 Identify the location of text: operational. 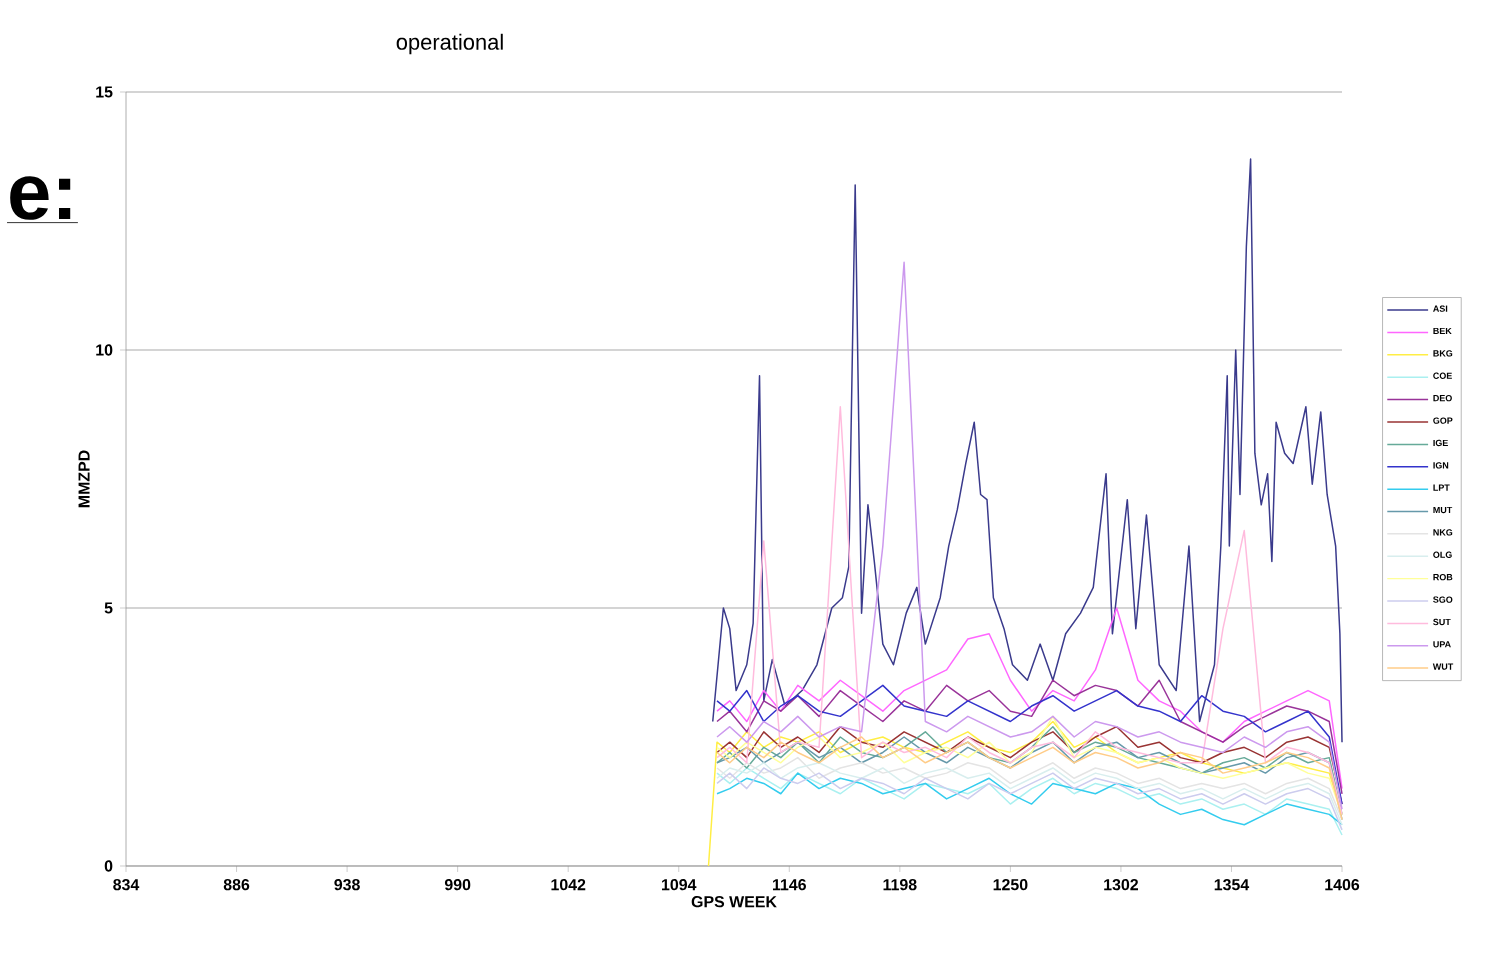
(449, 44).